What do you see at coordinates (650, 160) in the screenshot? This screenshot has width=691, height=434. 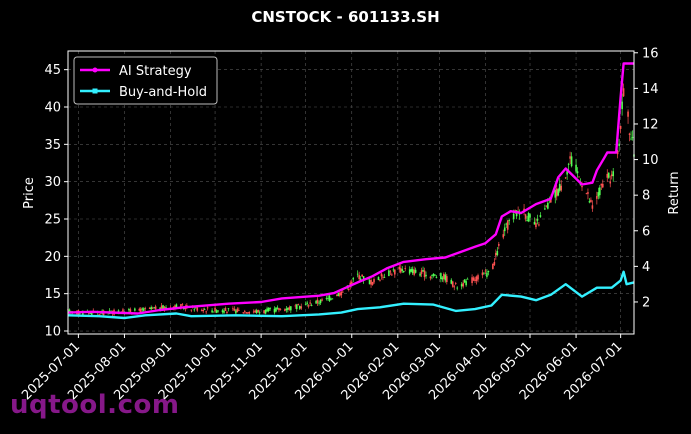 I see `y2-tick-label: 10` at bounding box center [650, 160].